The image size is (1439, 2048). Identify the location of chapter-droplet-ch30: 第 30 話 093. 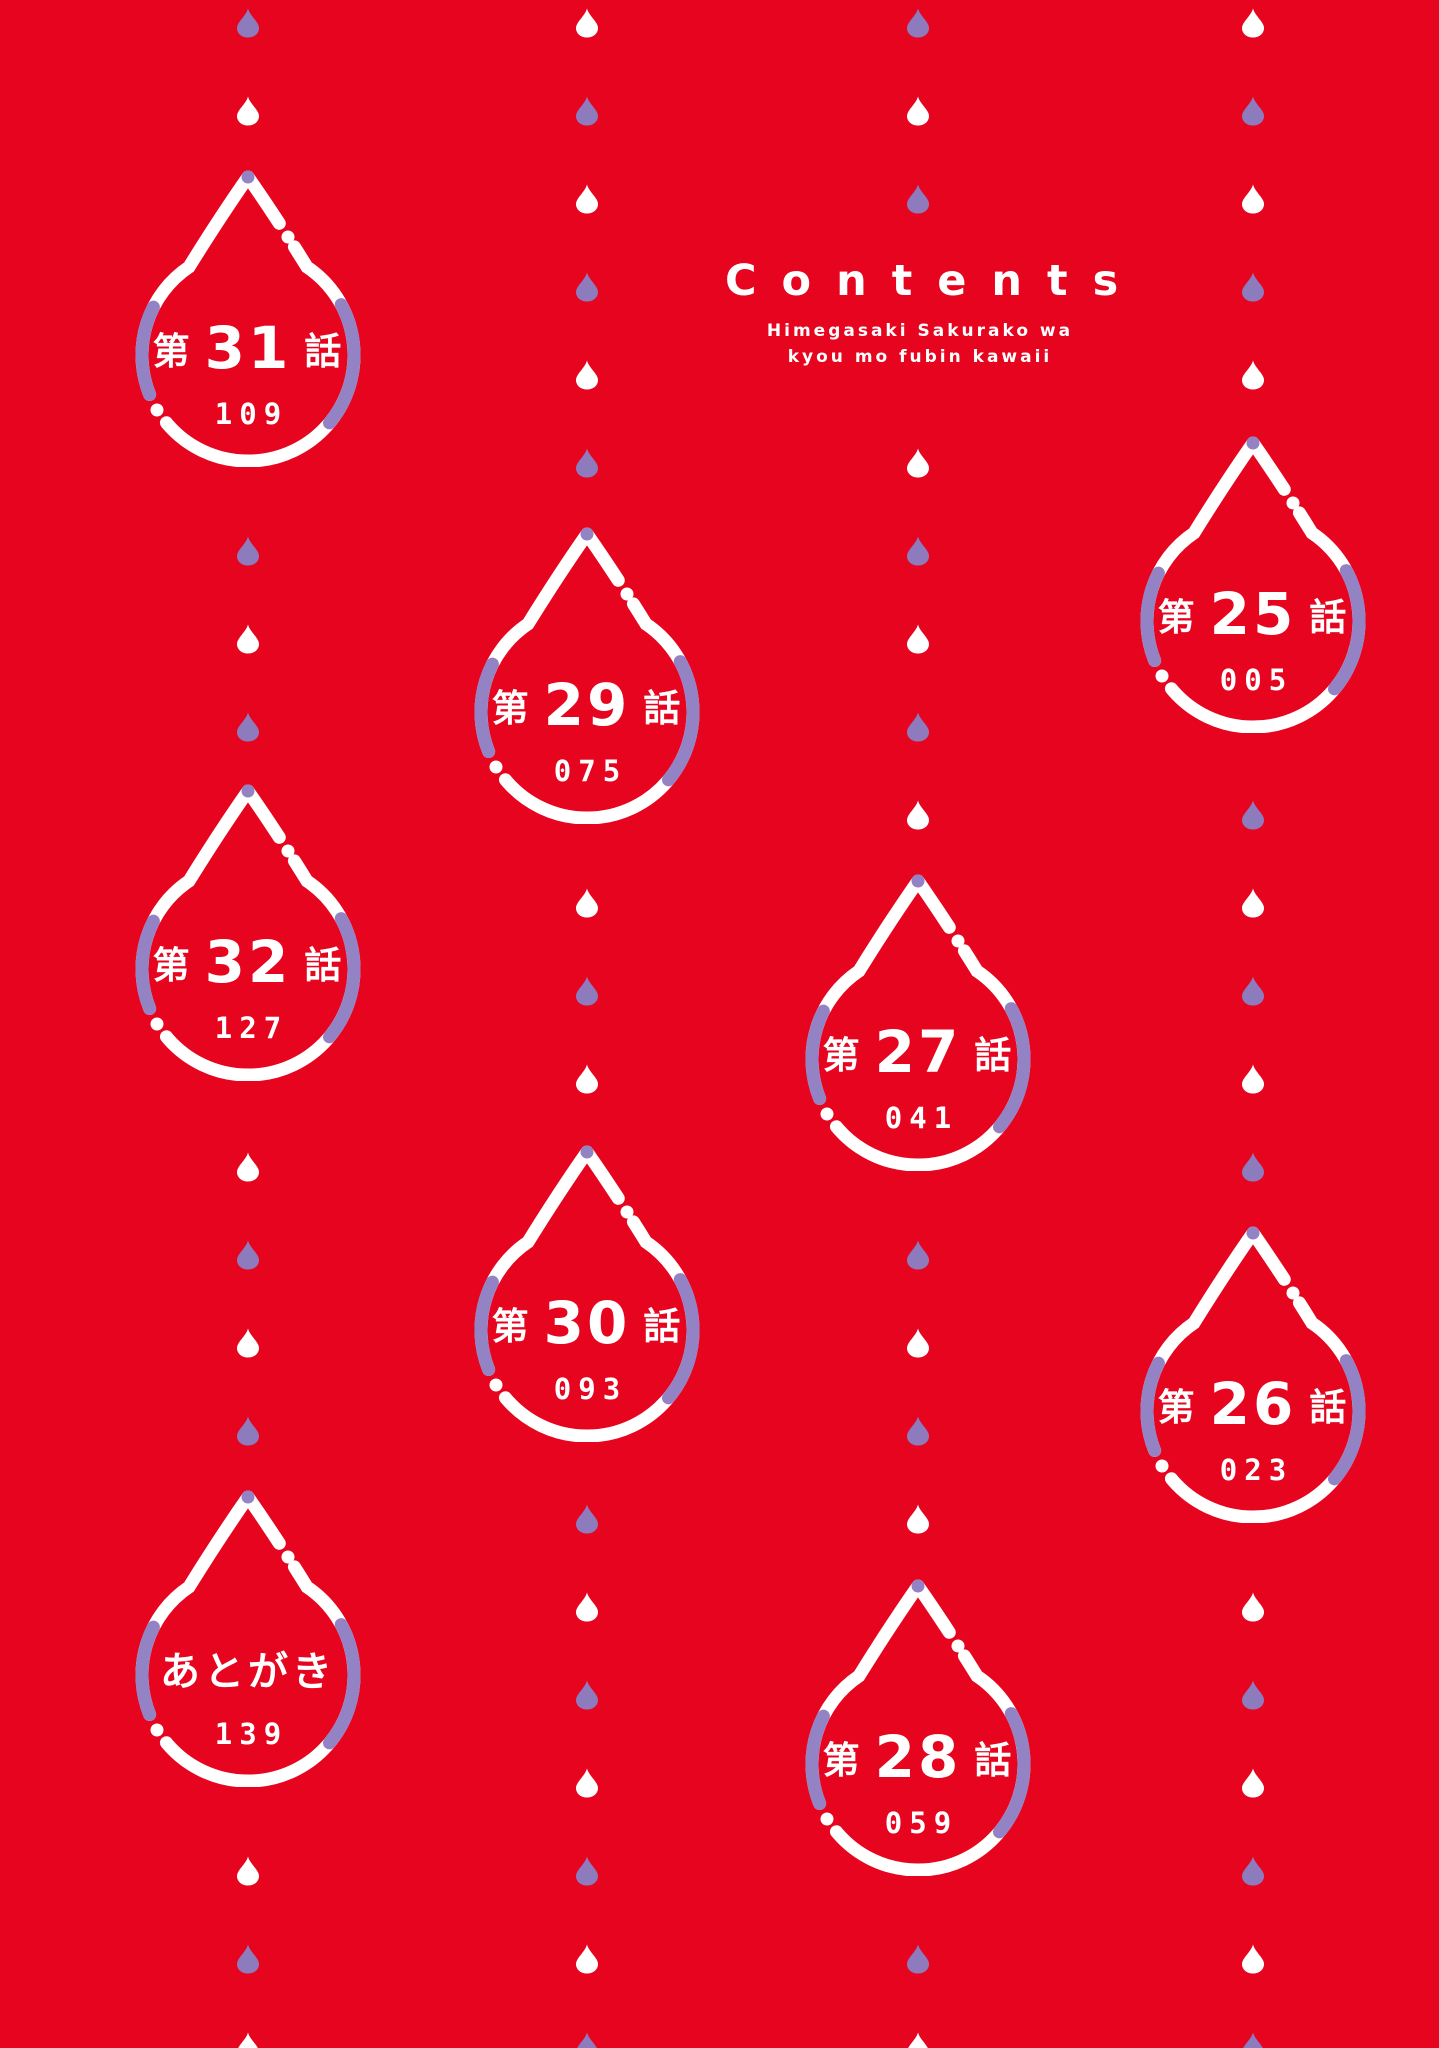
(587, 1292).